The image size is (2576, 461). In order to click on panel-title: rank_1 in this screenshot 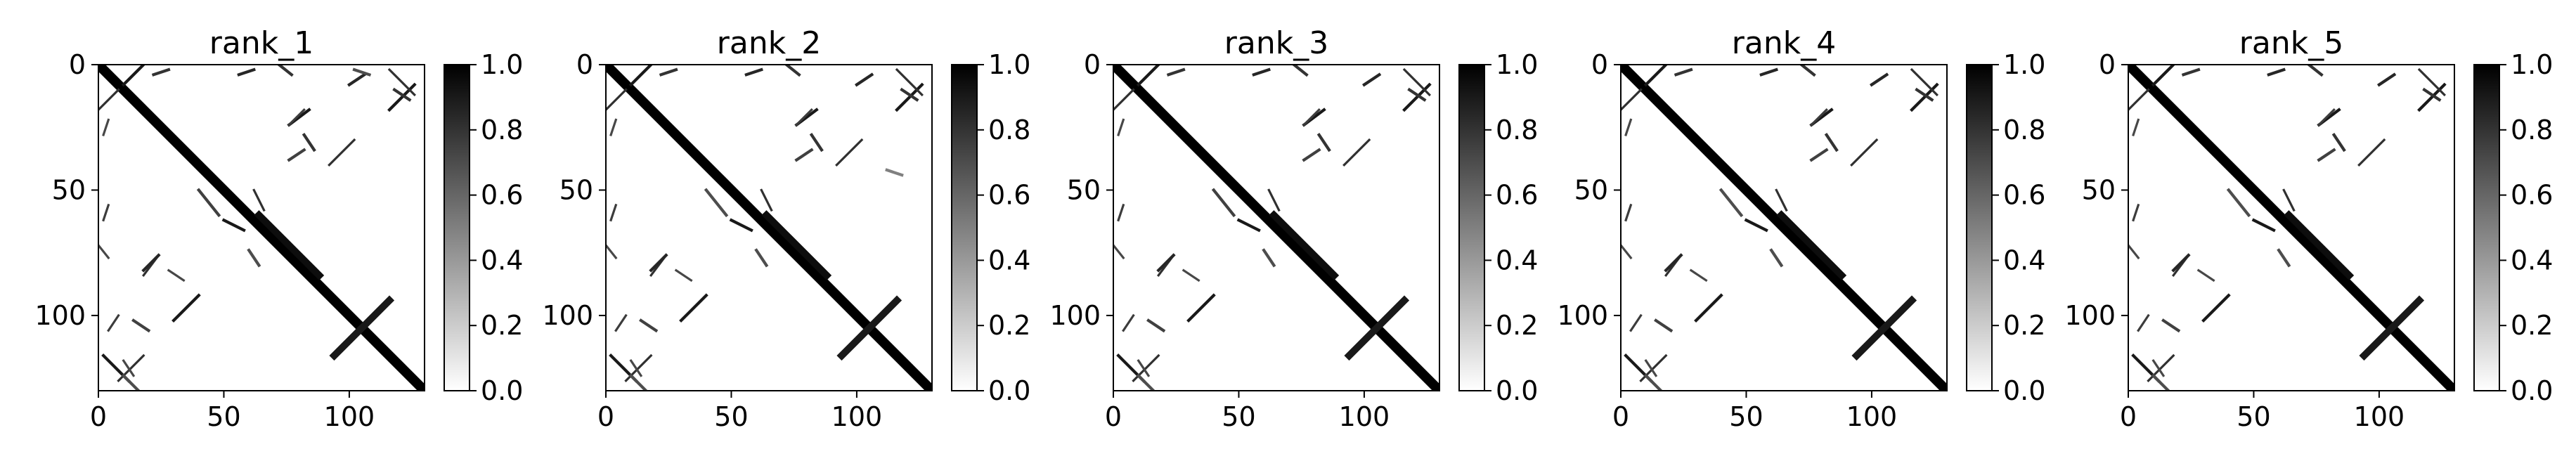, I will do `click(261, 43)`.